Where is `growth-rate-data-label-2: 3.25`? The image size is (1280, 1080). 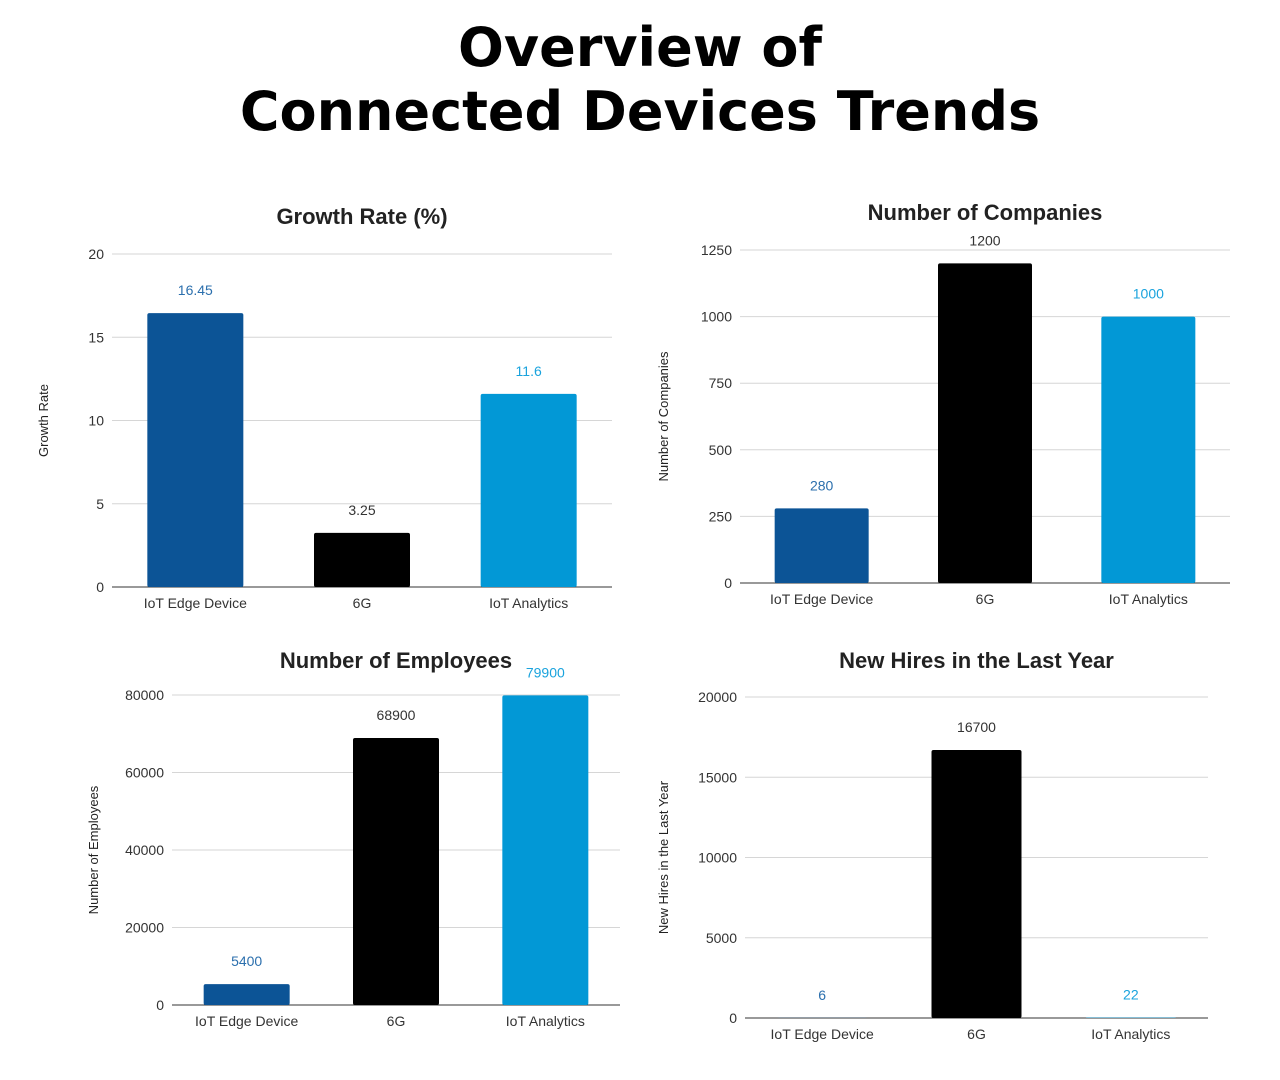
growth-rate-data-label-2: 3.25 is located at coordinates (361, 510).